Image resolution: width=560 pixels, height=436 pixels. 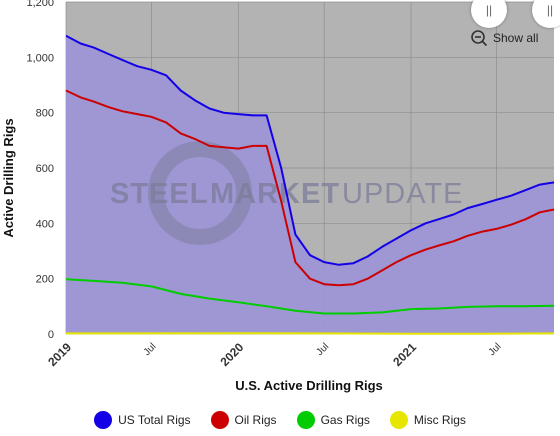 What do you see at coordinates (274, 354) in the screenshot?
I see `x-axis-ticks: 2019 Jul 2020 Jul 2021 Jul` at bounding box center [274, 354].